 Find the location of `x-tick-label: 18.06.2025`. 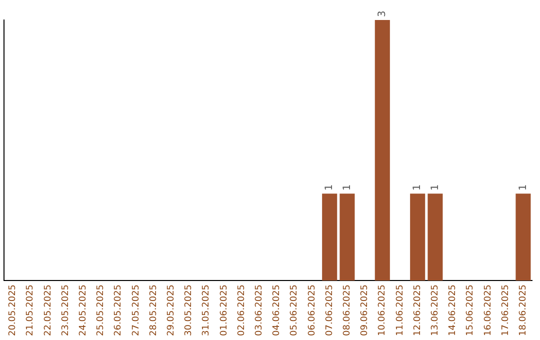

x-tick-label: 18.06.2025 is located at coordinates (523, 310).